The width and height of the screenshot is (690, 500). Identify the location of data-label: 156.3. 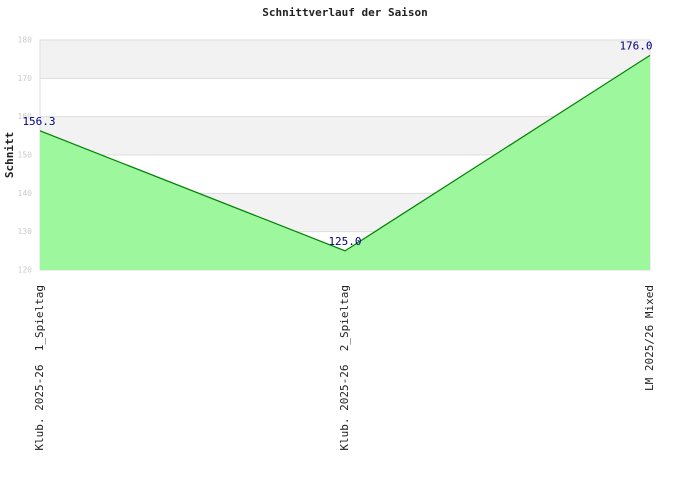
(38, 121).